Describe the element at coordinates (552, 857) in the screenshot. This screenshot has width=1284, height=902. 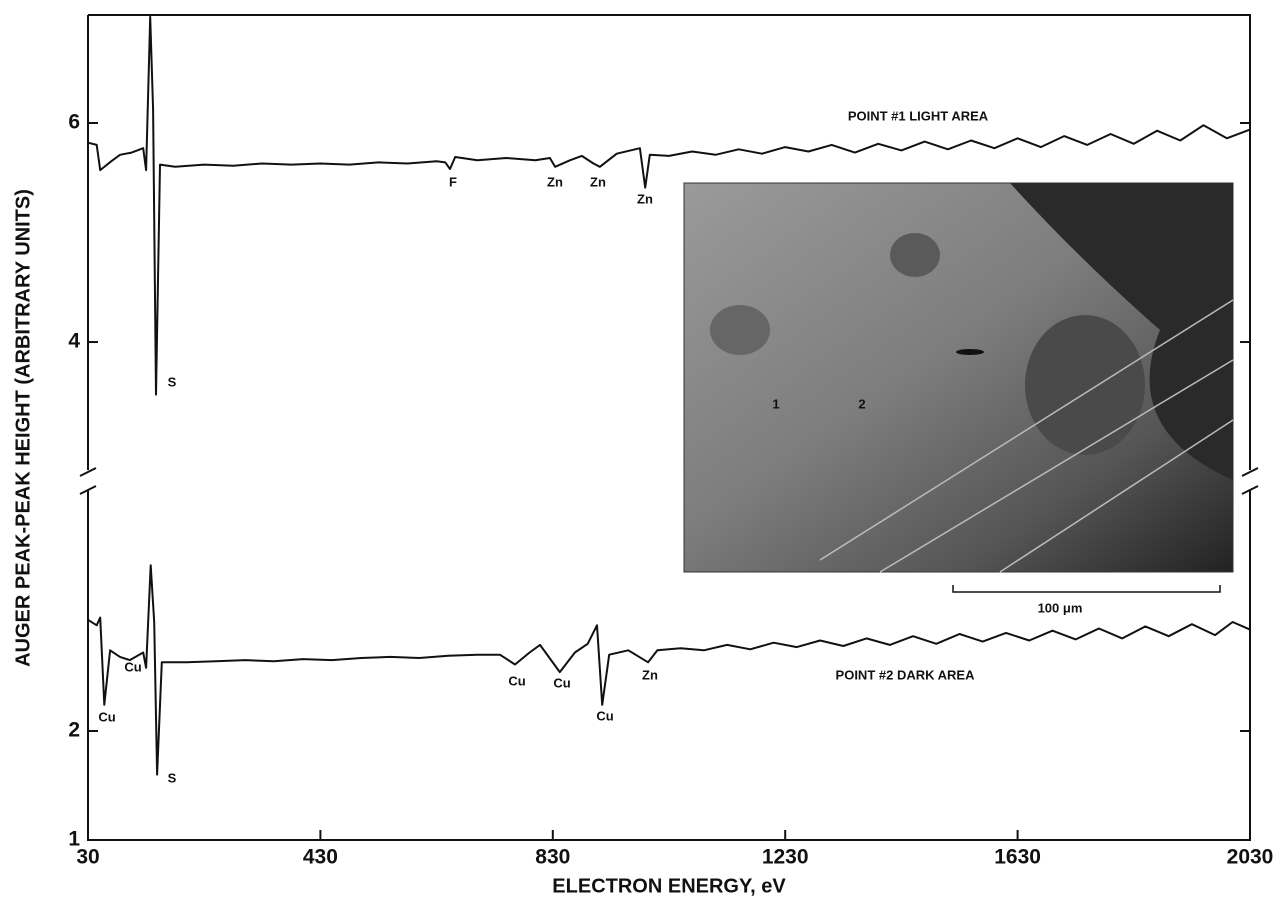
I see `x-tick-label: 830` at that location.